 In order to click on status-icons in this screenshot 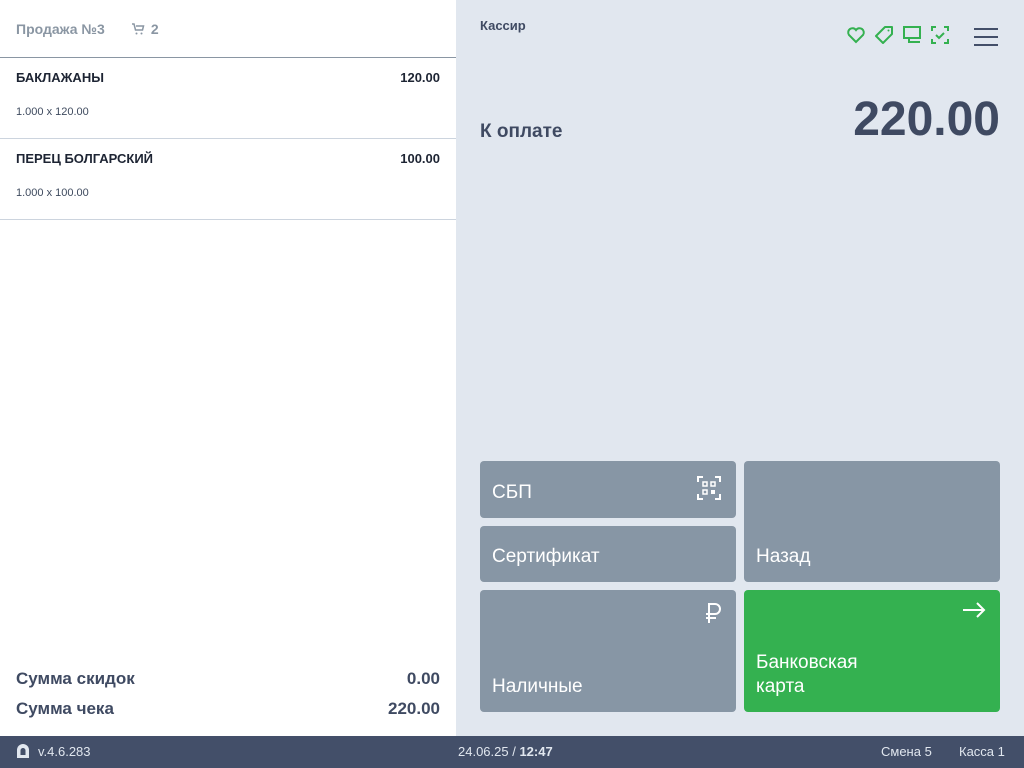, I will do `click(898, 35)`.